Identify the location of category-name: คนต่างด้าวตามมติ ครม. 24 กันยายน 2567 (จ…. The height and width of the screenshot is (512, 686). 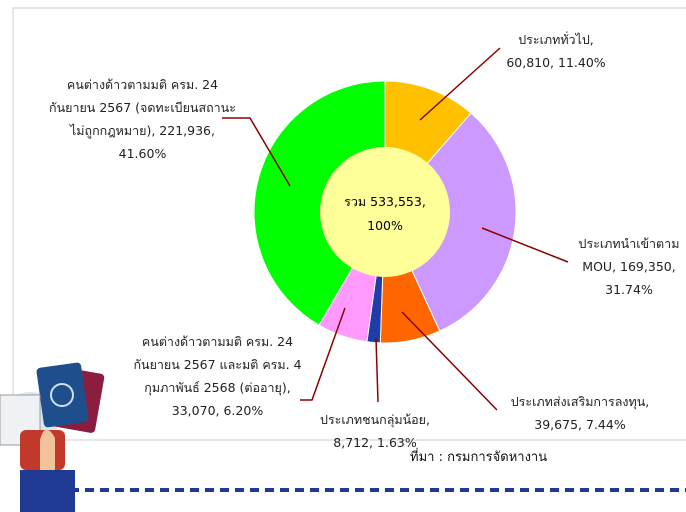
(142, 107).